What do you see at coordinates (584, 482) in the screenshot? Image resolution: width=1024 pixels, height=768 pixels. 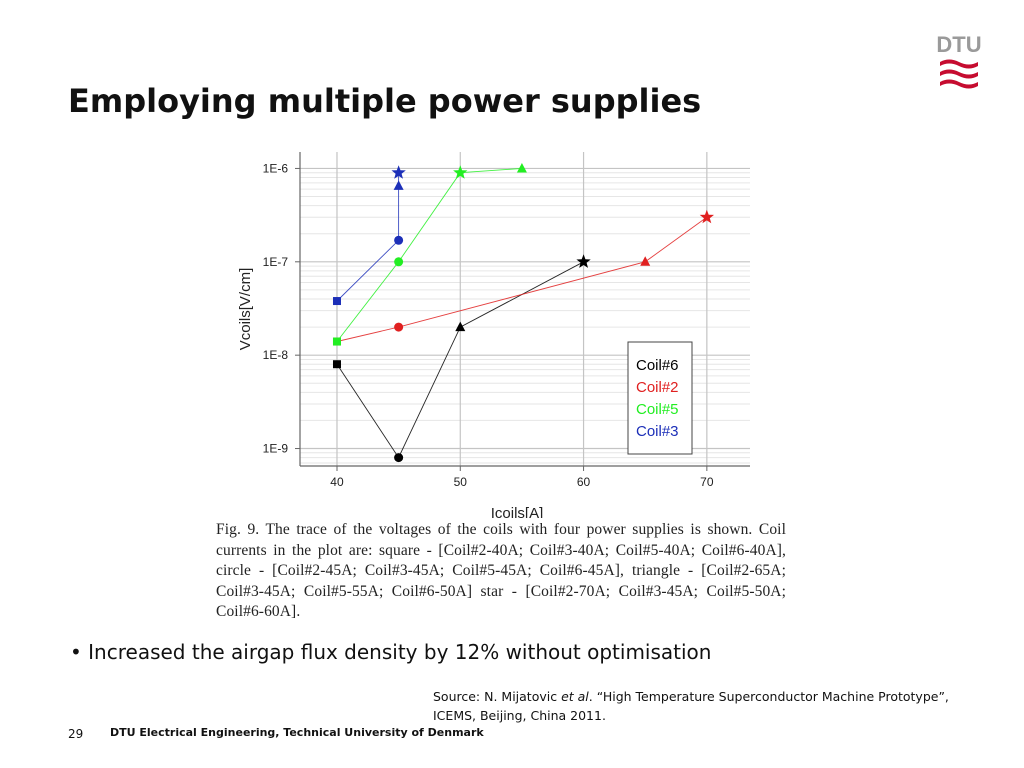 I see `x-tick-label: 60` at bounding box center [584, 482].